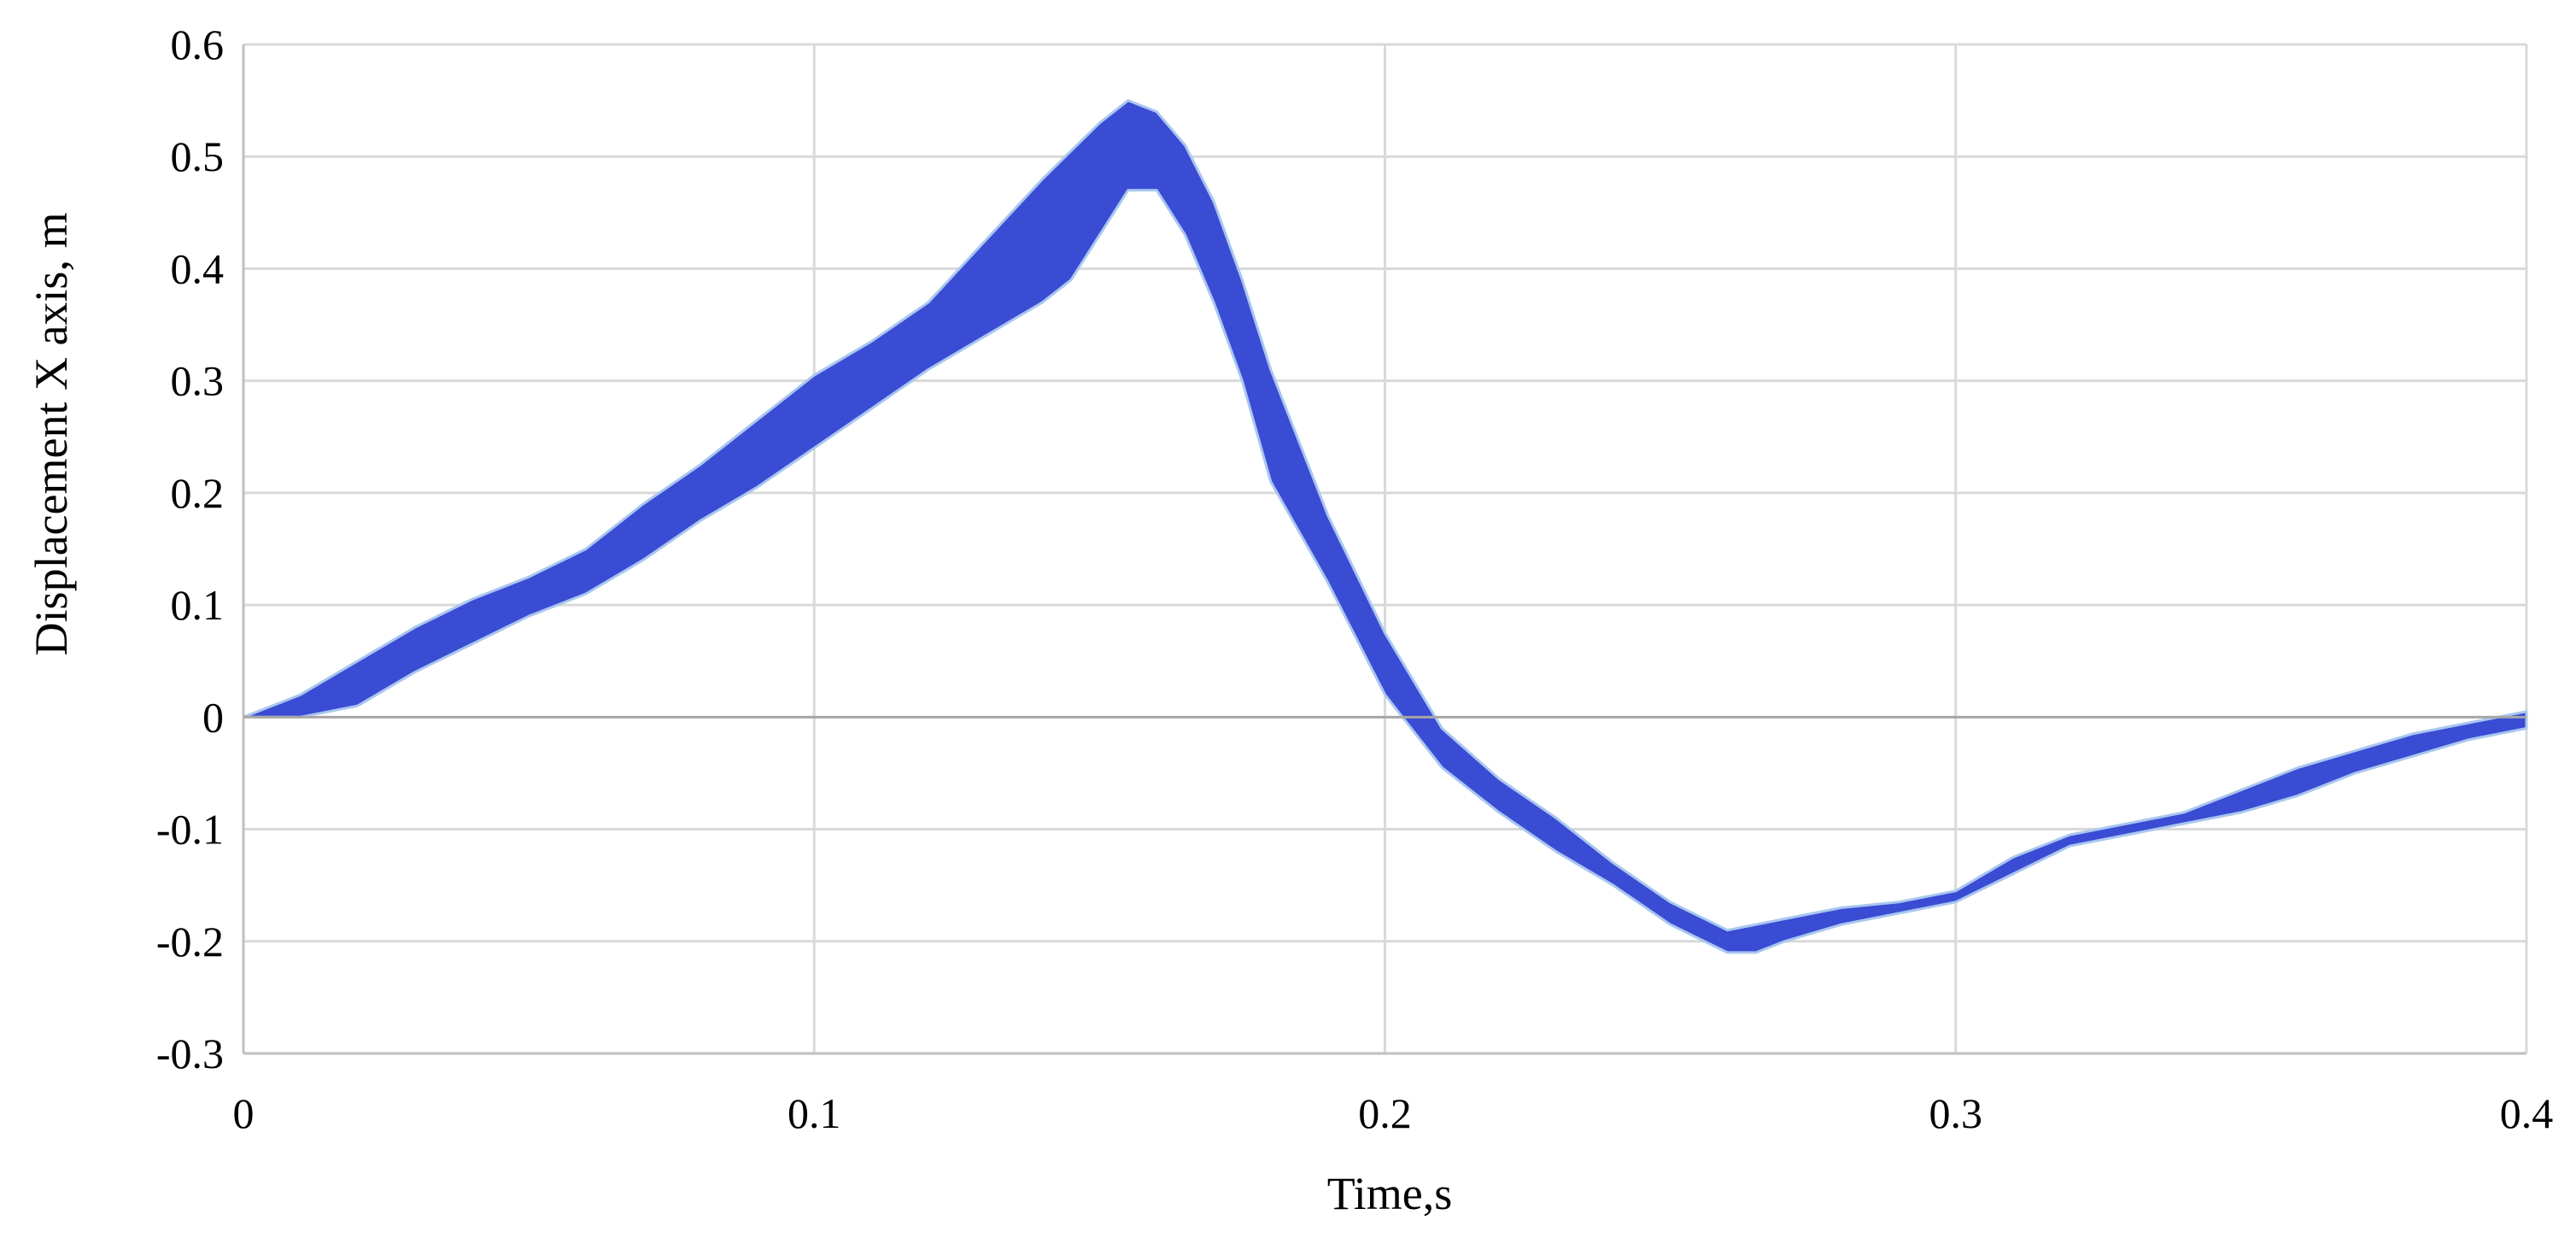 Image resolution: width=2576 pixels, height=1238 pixels. Describe the element at coordinates (51, 434) in the screenshot. I see `y-axis-title: Displacement X axis, m` at that location.